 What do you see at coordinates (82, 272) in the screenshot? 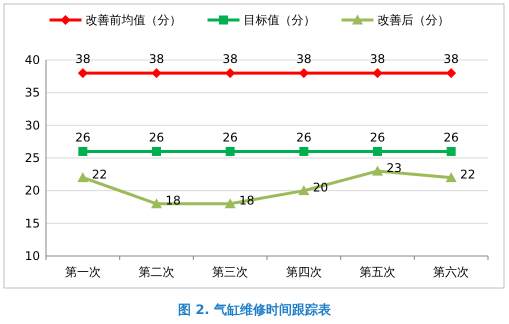
I see `x-tick-label: 第一次` at bounding box center [82, 272].